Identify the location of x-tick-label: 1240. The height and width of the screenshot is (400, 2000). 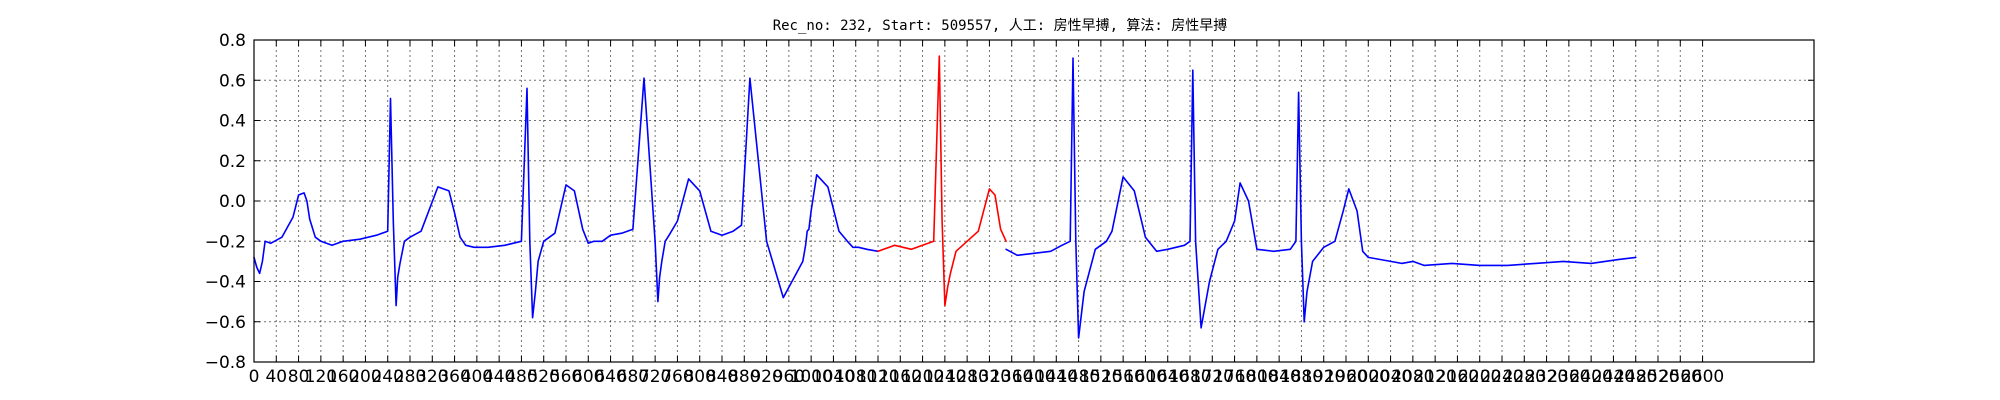
(944, 377).